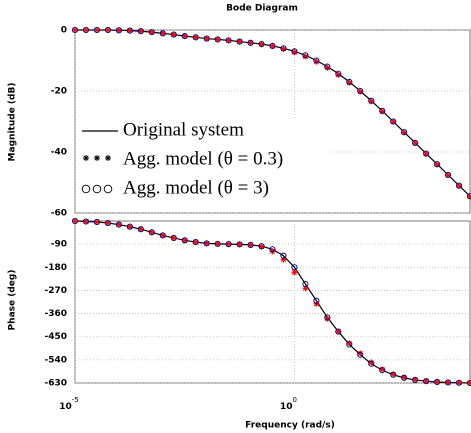 Image resolution: width=471 pixels, height=433 pixels. Describe the element at coordinates (203, 158) in the screenshot. I see `legend-label: Agg. model (θ = 0.3)` at that location.